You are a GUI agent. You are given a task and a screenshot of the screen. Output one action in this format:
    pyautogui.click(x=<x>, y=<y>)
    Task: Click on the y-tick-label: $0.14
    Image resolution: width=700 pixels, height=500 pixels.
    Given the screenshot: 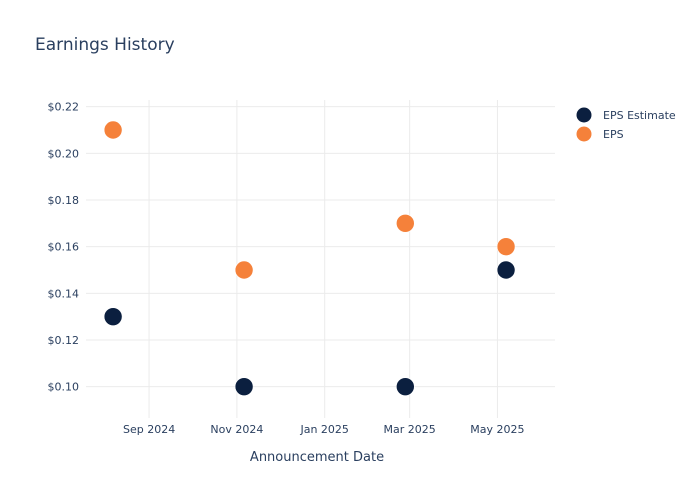 What is the action you would take?
    pyautogui.click(x=64, y=293)
    